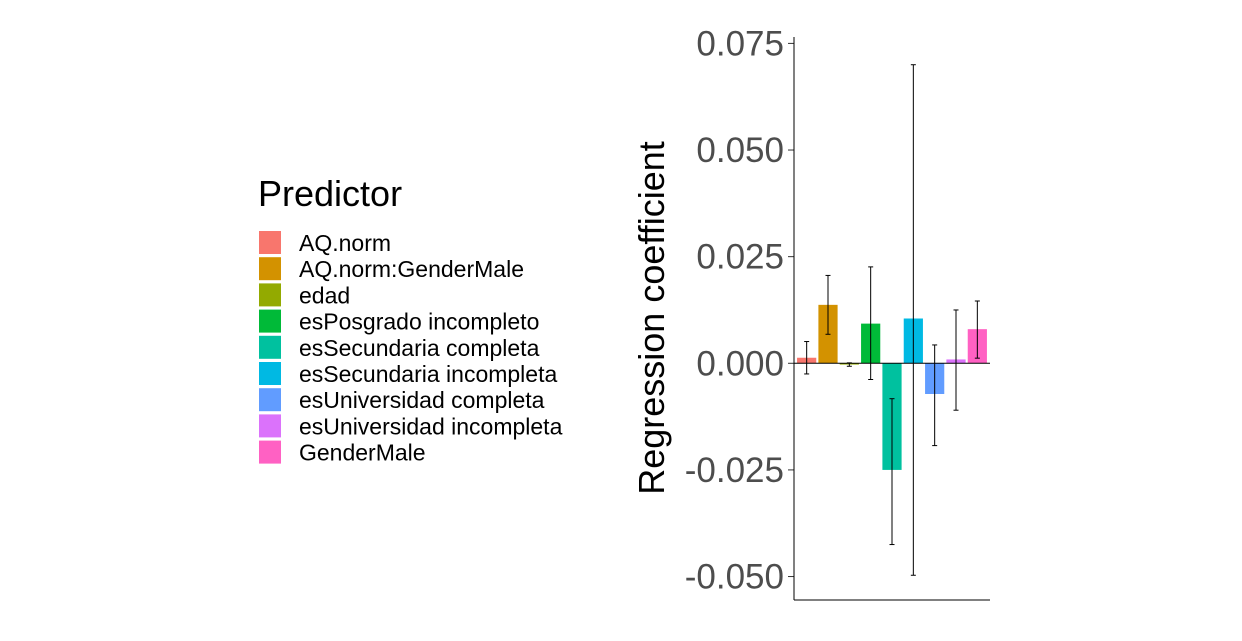 Image resolution: width=1242 pixels, height=641 pixels. Describe the element at coordinates (739, 310) in the screenshot. I see `y-axis: 0.075 0.050 0.025 0.000 -0.025 -0.050` at that location.